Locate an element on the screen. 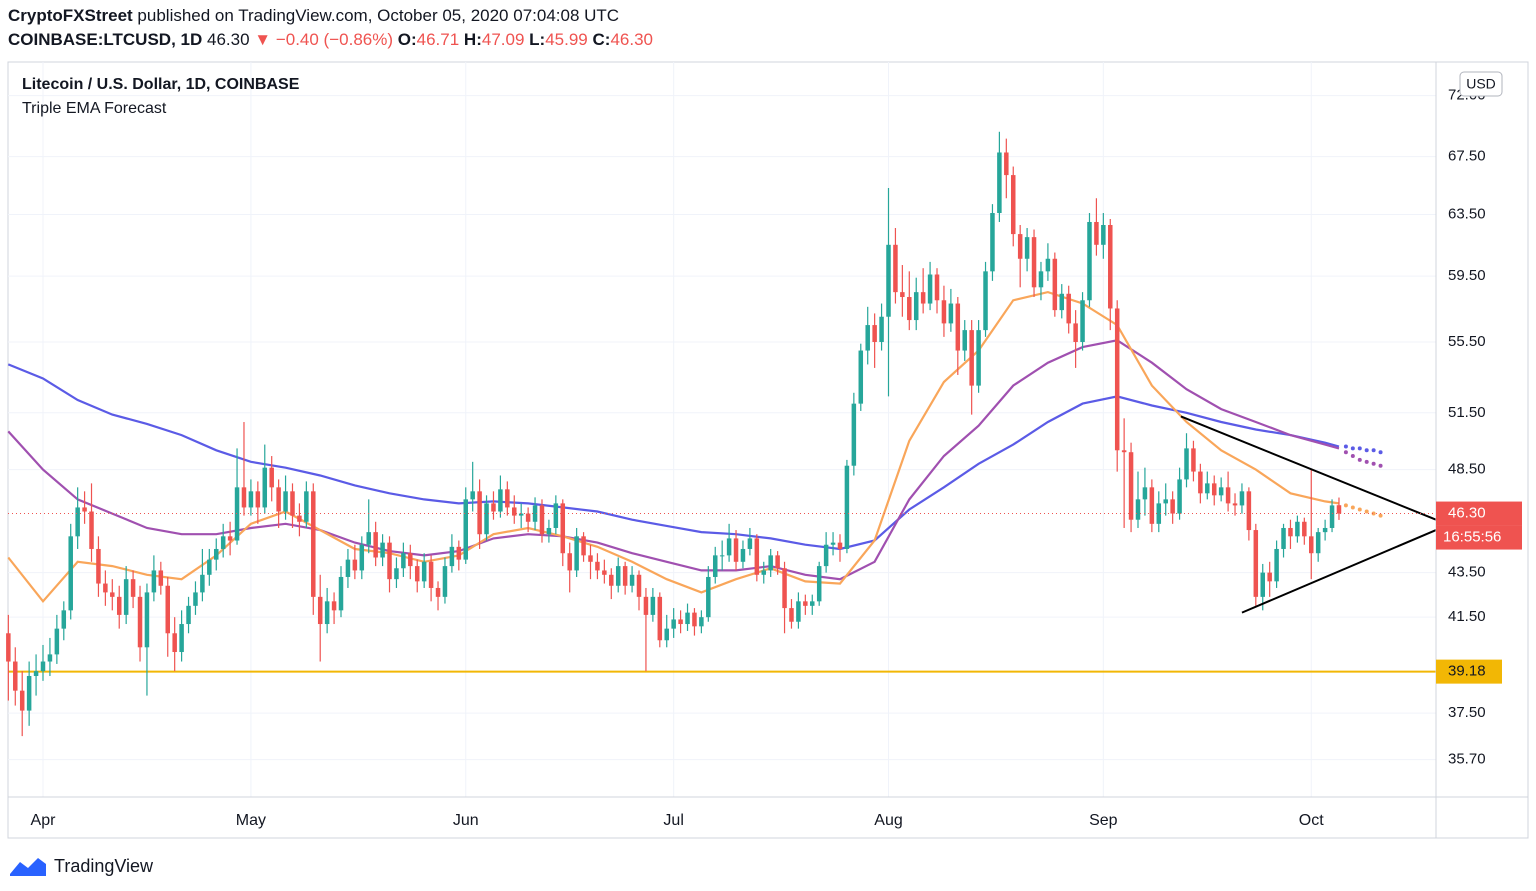  symbol: COINBASE:LTCUSD, 1D is located at coordinates (105, 39).